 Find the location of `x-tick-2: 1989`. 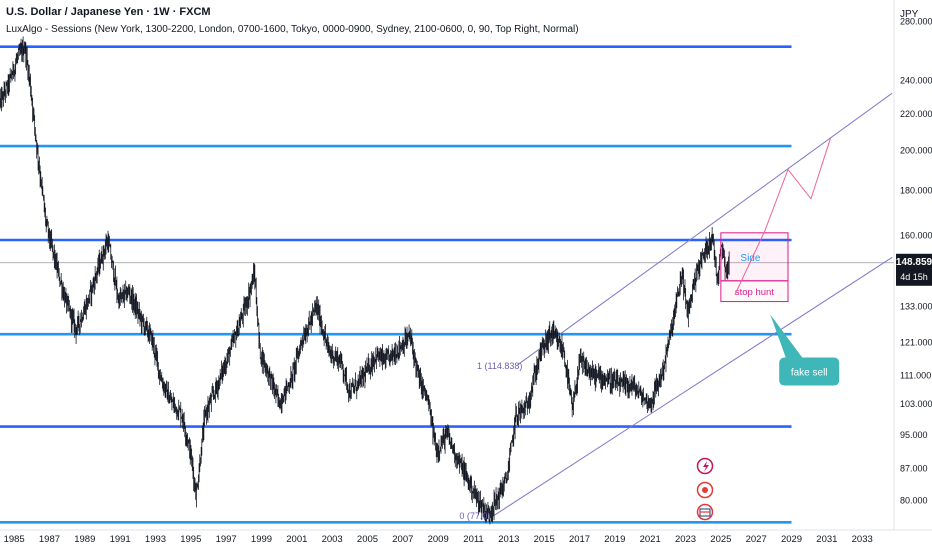

x-tick-2: 1989 is located at coordinates (84, 539).